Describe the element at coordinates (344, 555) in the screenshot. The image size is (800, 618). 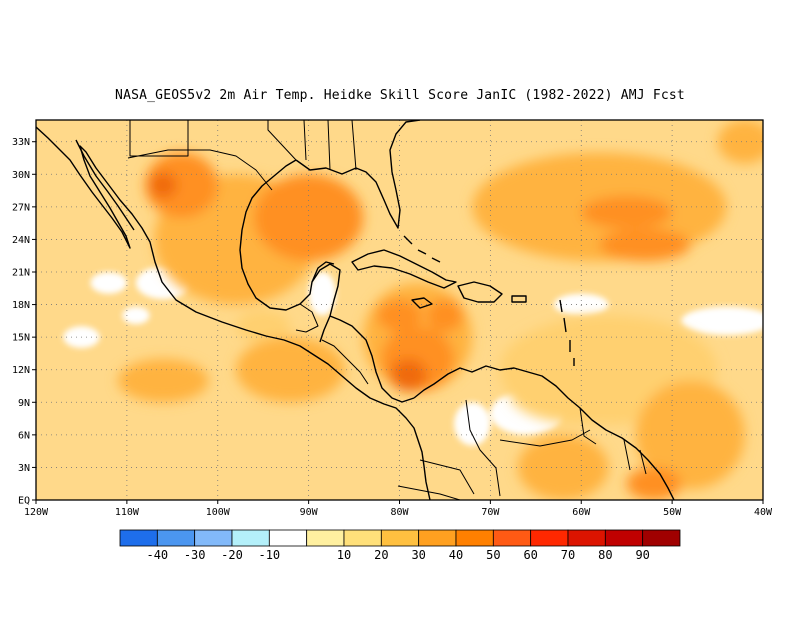
I see `colorbar-label: 10` at that location.